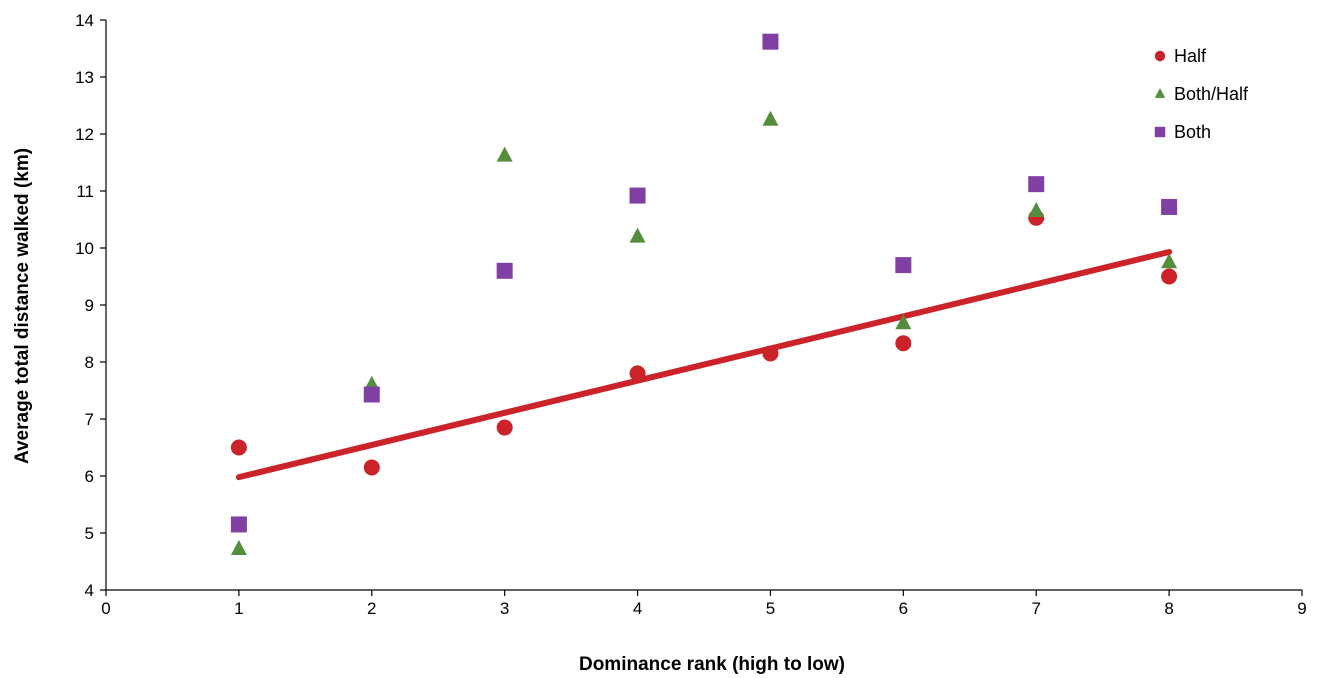 This screenshot has width=1322, height=678. I want to click on x-tick-label: 4, so click(637, 608).